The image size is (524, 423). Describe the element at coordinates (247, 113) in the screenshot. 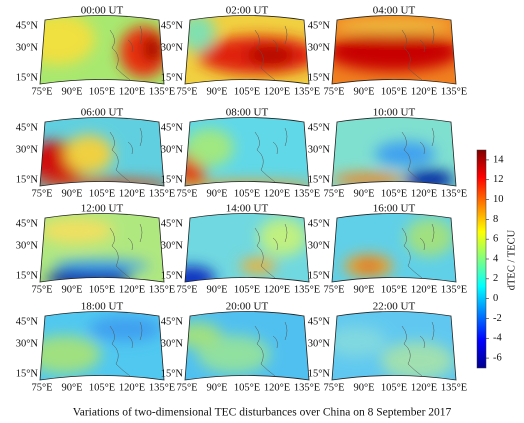

I see `panel-title: 08:00 UT` at that location.